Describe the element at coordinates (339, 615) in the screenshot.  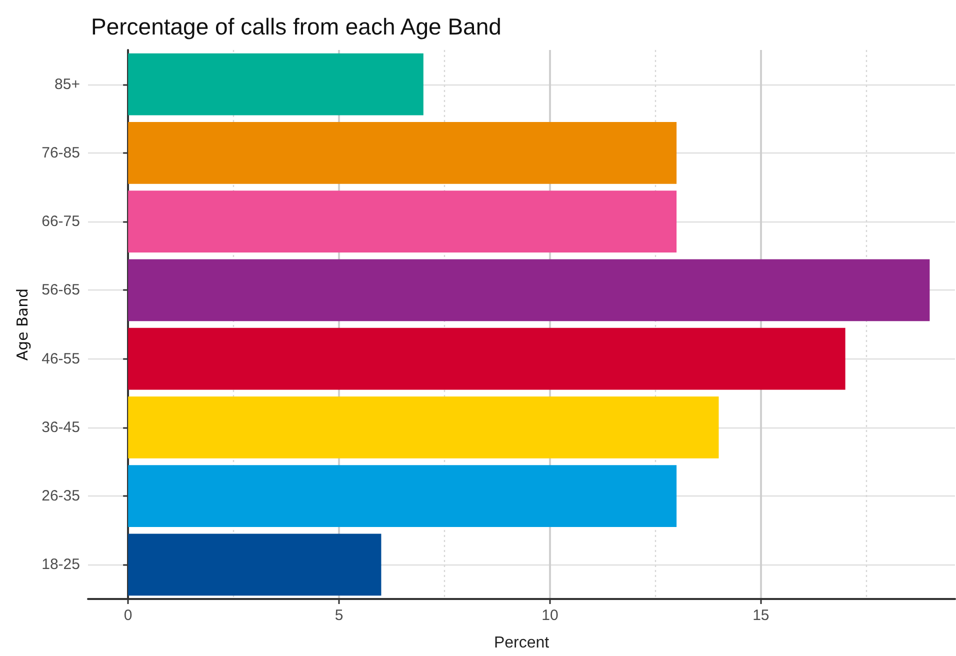
I see `x-tick-label: 5` at that location.